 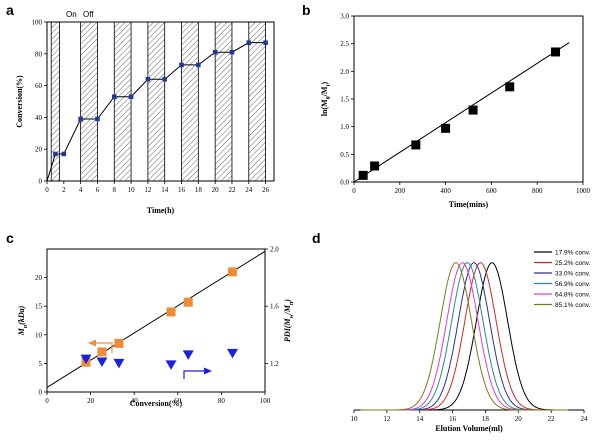 What do you see at coordinates (572, 253) in the screenshot?
I see `legend-label: 17.9% conv.` at bounding box center [572, 253].